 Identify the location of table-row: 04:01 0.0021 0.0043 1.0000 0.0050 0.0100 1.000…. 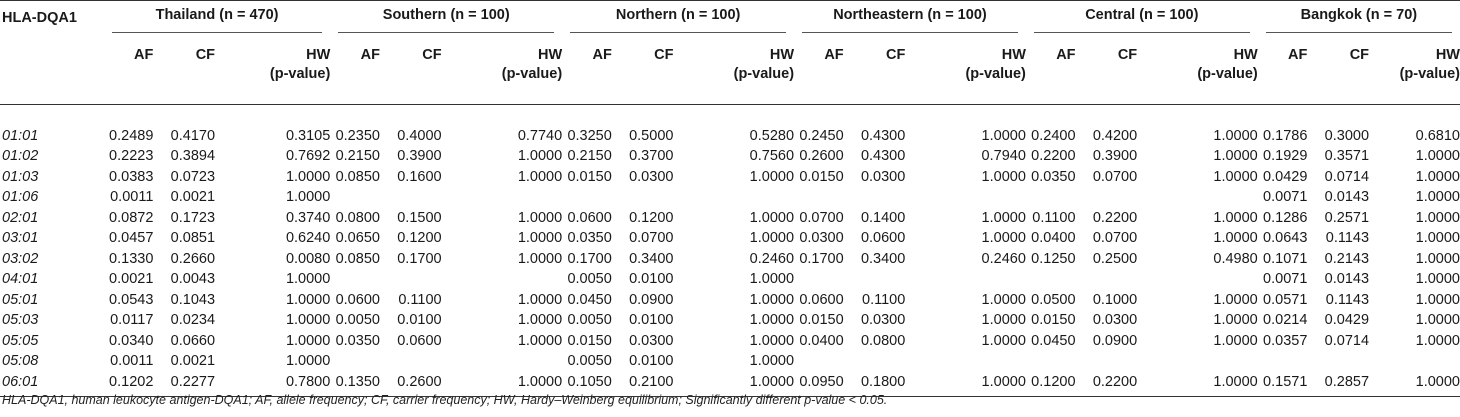
(730, 279).